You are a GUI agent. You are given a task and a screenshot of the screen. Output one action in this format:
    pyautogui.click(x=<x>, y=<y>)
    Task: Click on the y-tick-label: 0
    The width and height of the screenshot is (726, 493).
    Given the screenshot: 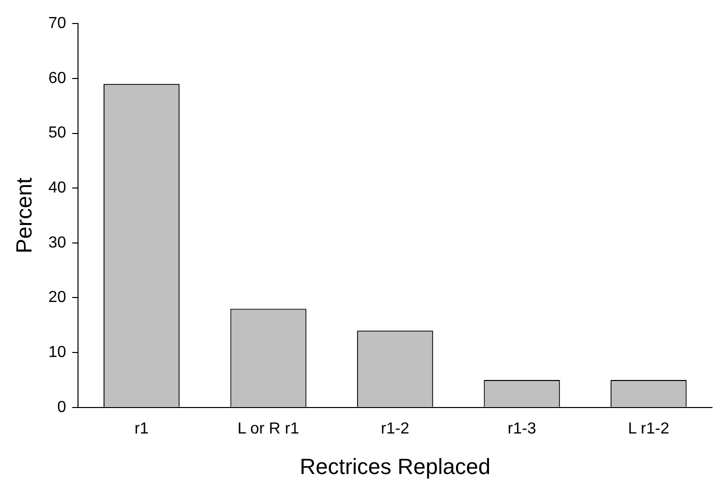 What is the action you would take?
    pyautogui.click(x=61, y=407)
    